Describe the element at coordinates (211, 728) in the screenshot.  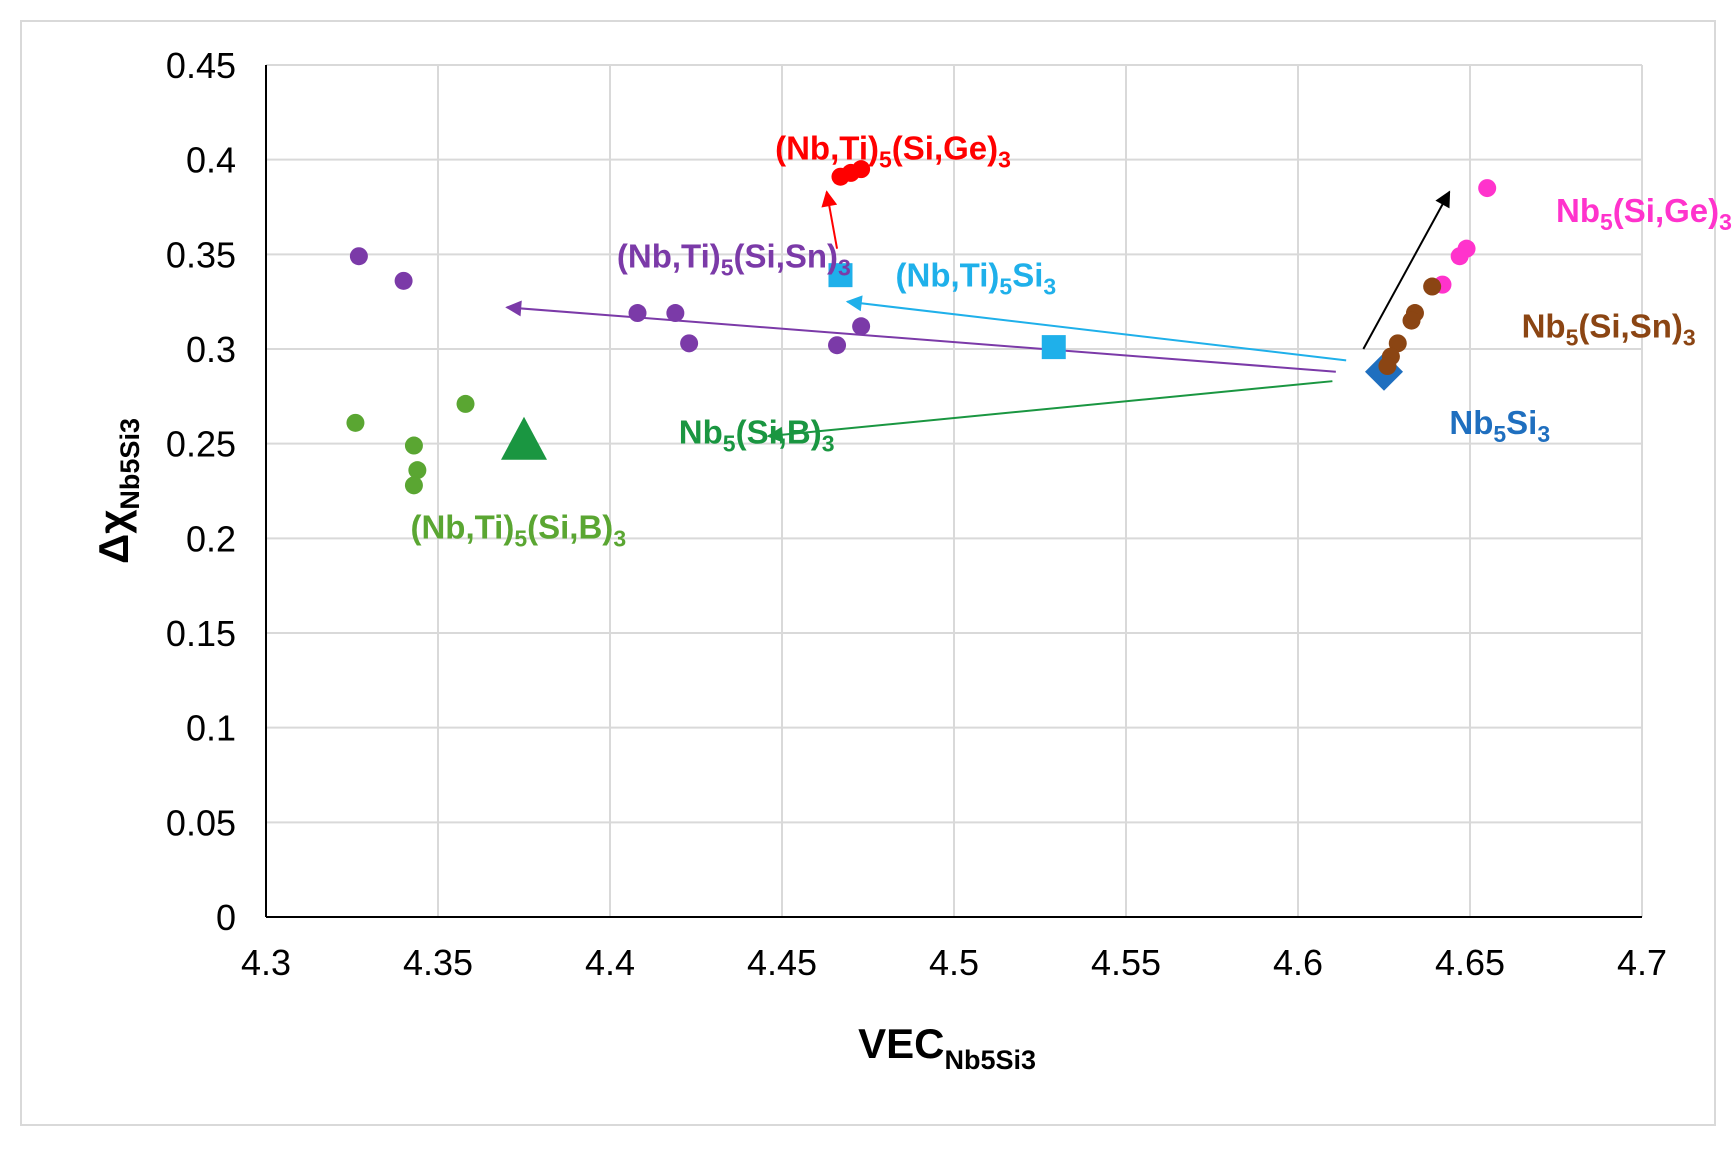
I see `y-tick-label: 0.1` at that location.